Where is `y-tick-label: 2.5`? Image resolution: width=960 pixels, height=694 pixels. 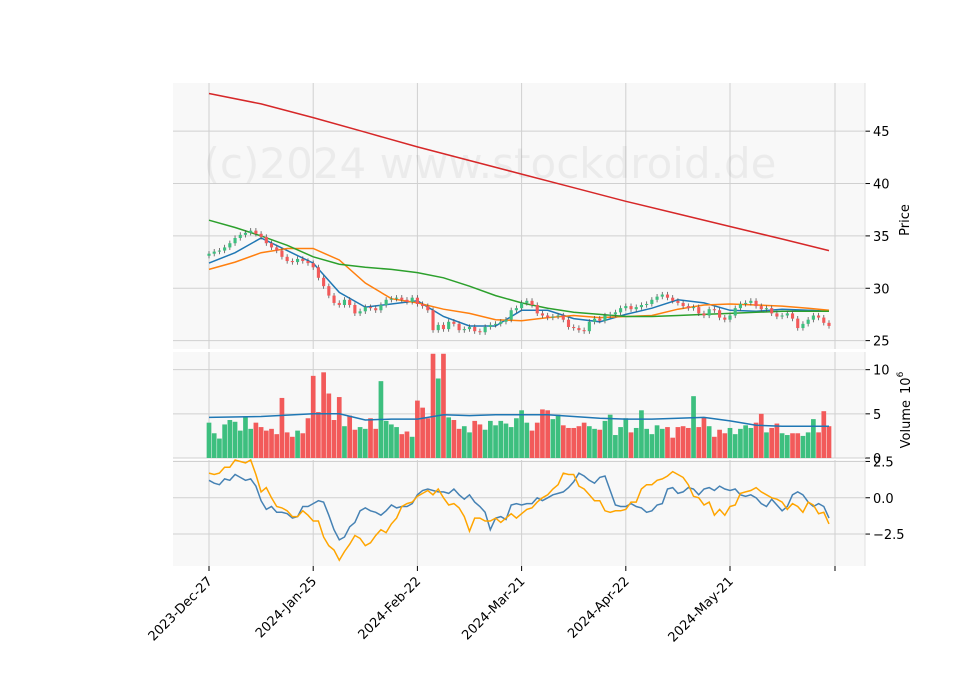
y-tick-label: 2.5 is located at coordinates (883, 462).